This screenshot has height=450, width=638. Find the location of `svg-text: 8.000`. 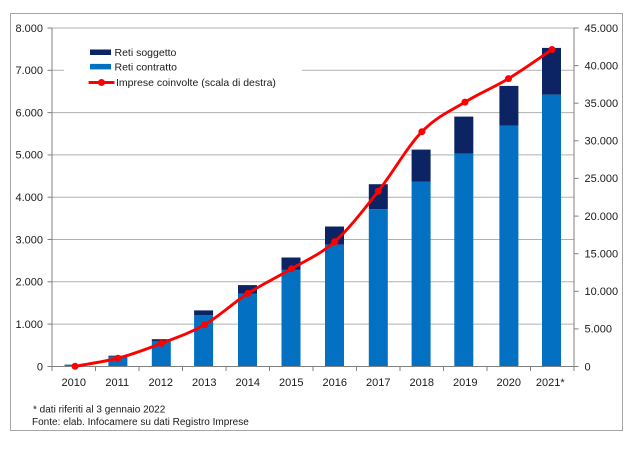

svg-text: 8.000 is located at coordinates (29, 29).